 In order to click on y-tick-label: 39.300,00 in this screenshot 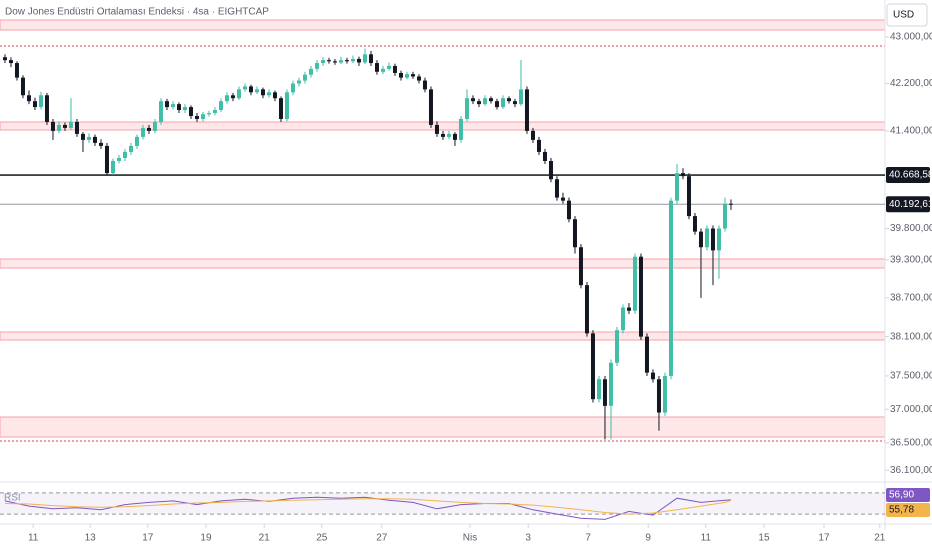, I will do `click(911, 259)`.